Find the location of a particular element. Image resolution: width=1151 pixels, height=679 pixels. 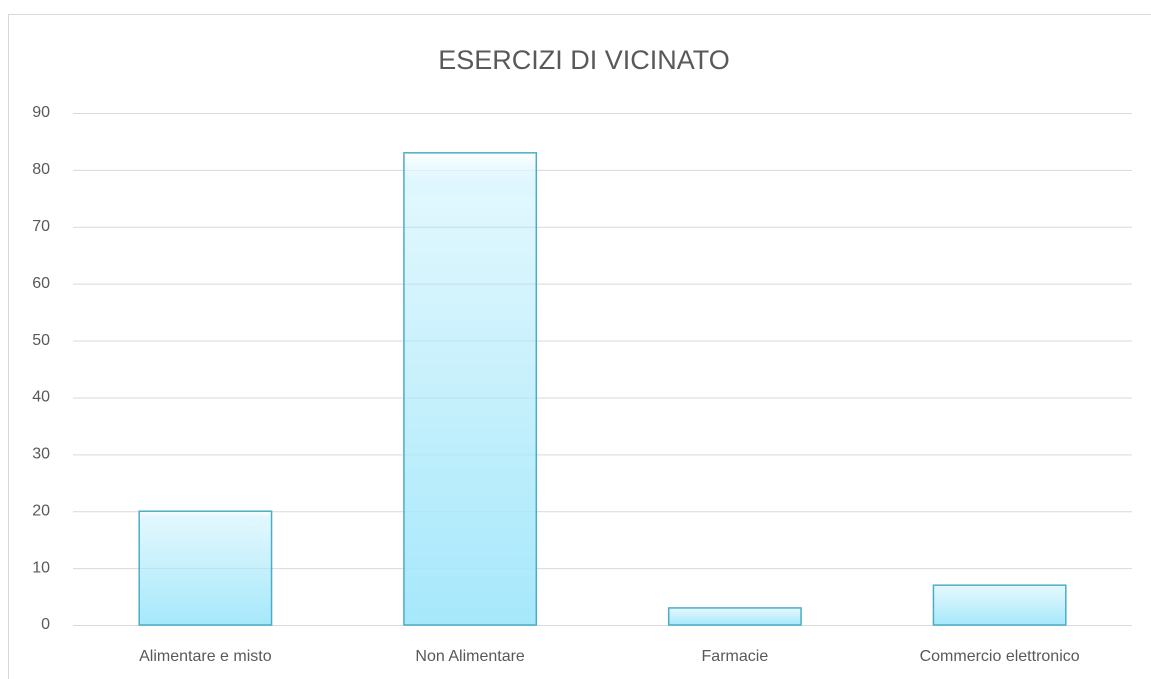

y-tick-label: 70 is located at coordinates (41, 226).